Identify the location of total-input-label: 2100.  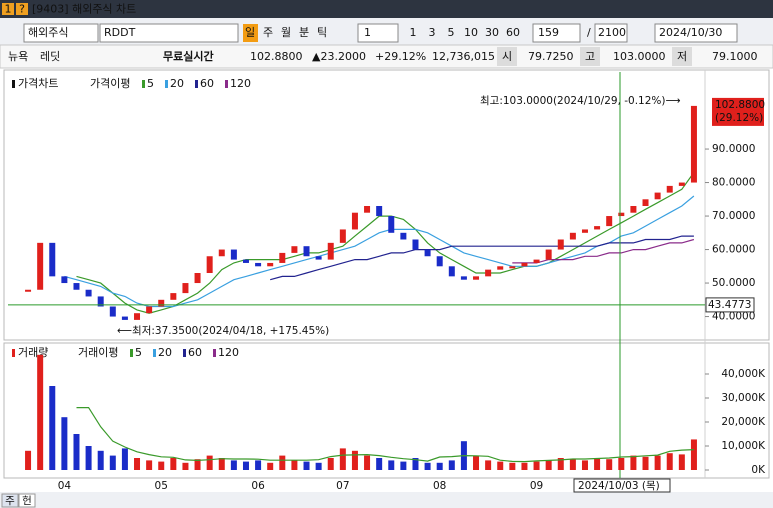
(612, 32).